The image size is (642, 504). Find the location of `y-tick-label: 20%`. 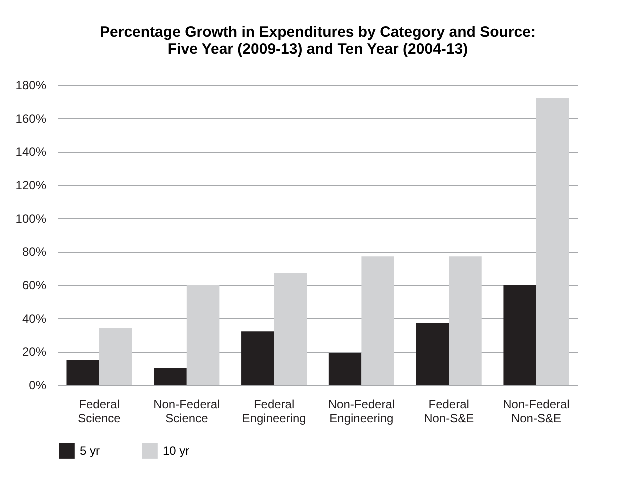

y-tick-label: 20% is located at coordinates (34, 352).